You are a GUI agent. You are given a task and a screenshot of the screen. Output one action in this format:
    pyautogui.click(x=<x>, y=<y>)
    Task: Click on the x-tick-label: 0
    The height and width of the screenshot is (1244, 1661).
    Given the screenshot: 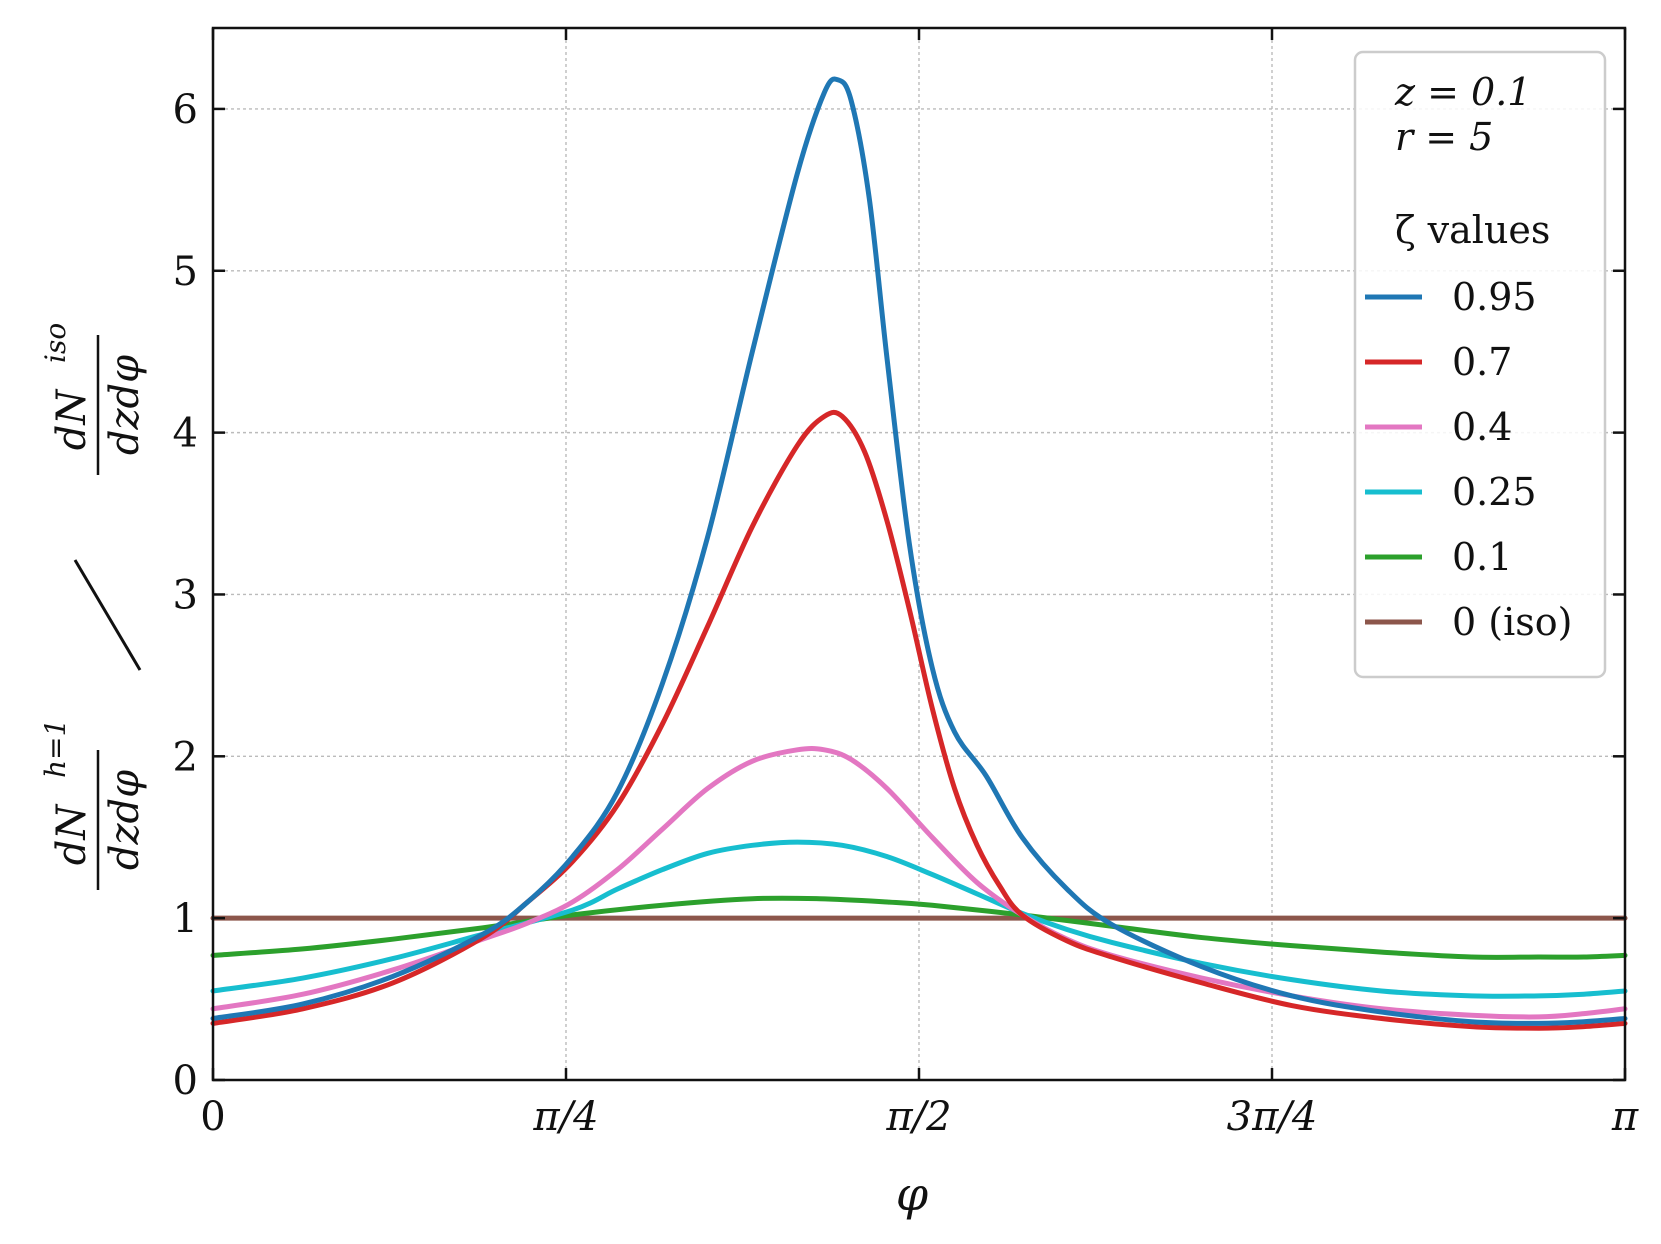 What is the action you would take?
    pyautogui.click(x=212, y=1117)
    